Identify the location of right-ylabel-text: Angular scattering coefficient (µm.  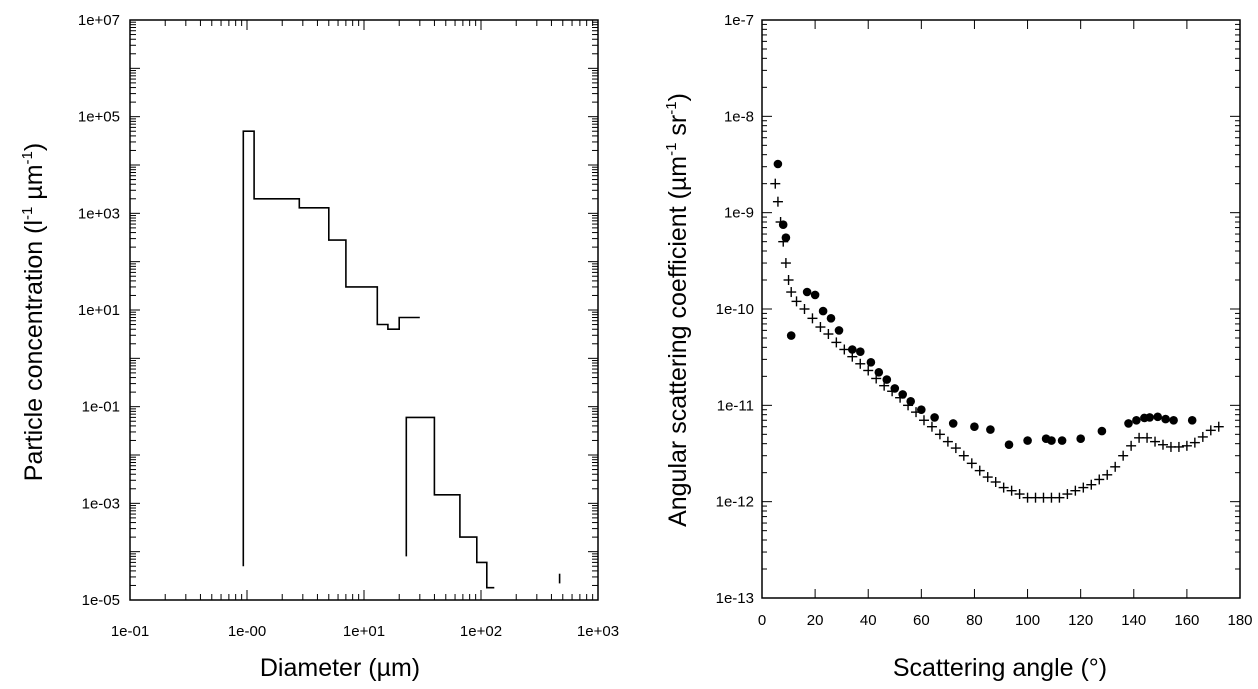
(678, 341).